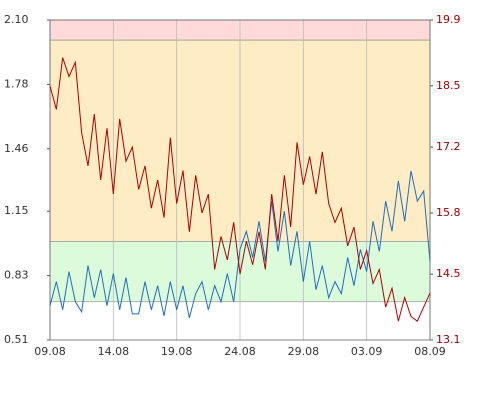 This screenshot has height=404, width=490. Describe the element at coordinates (16, 19) in the screenshot. I see `y-tick-label: 2.10` at that location.